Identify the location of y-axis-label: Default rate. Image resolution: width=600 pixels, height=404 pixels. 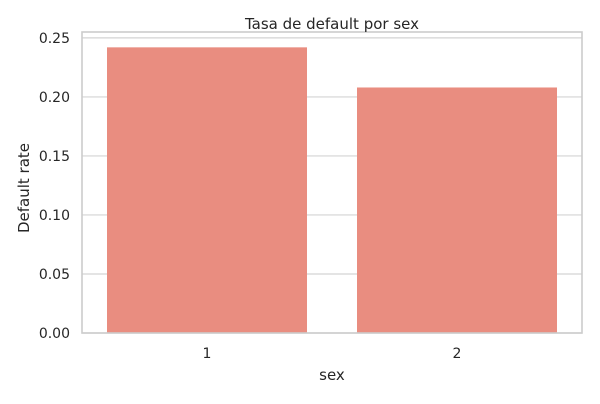
(24, 188).